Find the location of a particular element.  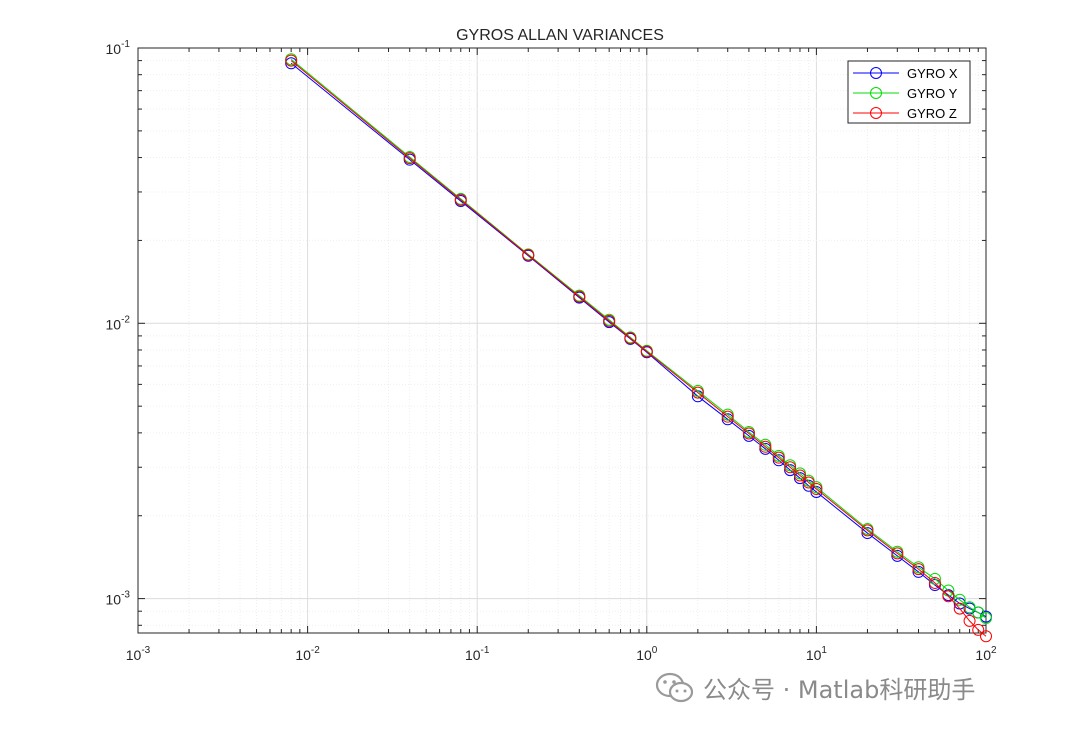

x-tick-label: 10⁻³ is located at coordinates (138, 654).